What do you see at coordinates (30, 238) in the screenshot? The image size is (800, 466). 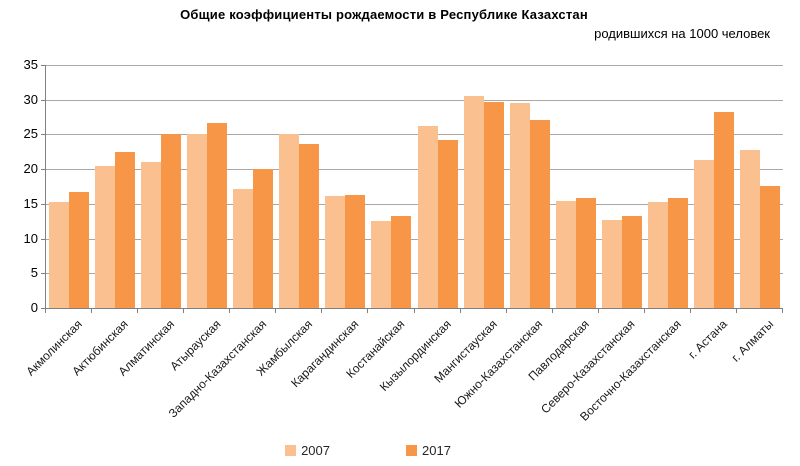 I see `y-axis-label: 10` at bounding box center [30, 238].